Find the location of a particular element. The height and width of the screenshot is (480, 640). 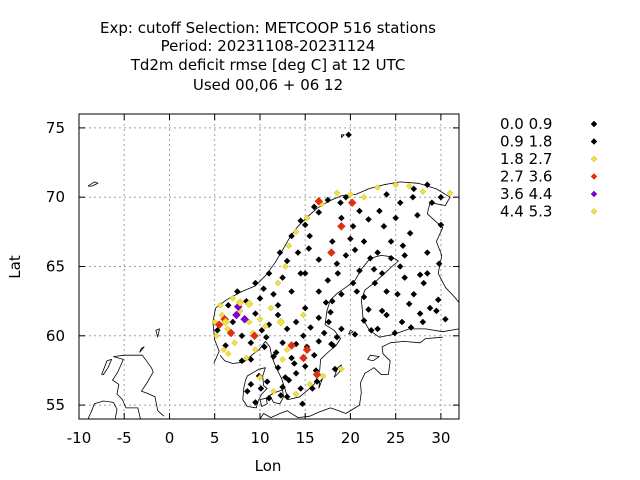

legend-label: 2.7 3.6 is located at coordinates (526, 177).